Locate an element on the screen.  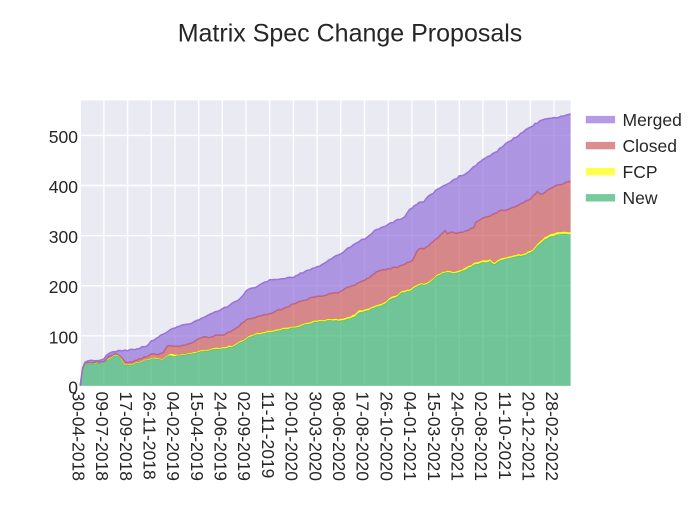
svg-text: 26-10-2020 is located at coordinates (386, 437).